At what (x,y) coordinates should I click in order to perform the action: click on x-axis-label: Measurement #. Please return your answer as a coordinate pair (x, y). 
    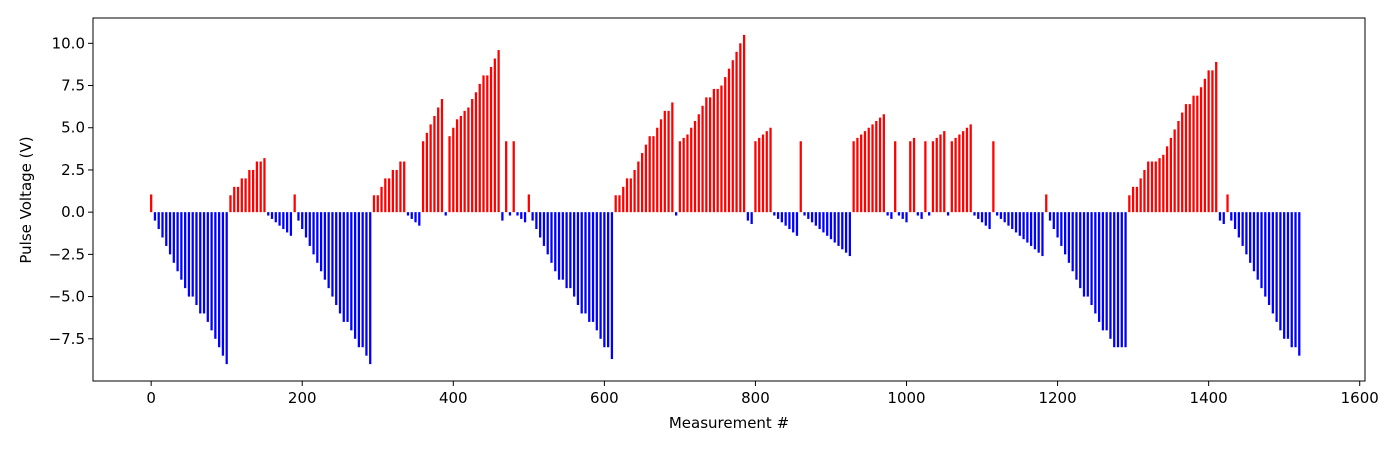
    Looking at the image, I should click on (729, 423).